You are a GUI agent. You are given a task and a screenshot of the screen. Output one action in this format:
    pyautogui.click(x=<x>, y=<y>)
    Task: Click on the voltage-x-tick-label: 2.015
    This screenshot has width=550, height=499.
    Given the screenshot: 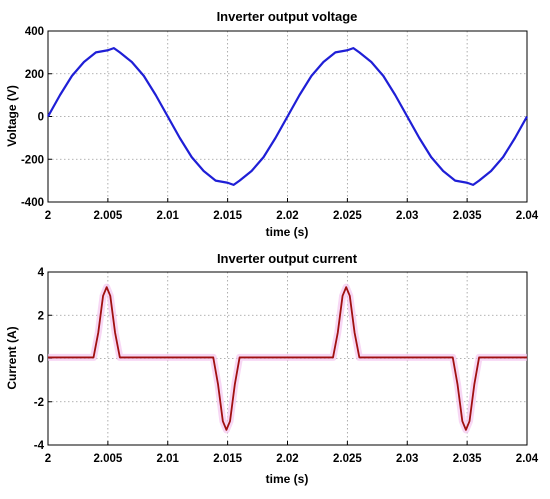 What is the action you would take?
    pyautogui.click(x=227, y=216)
    